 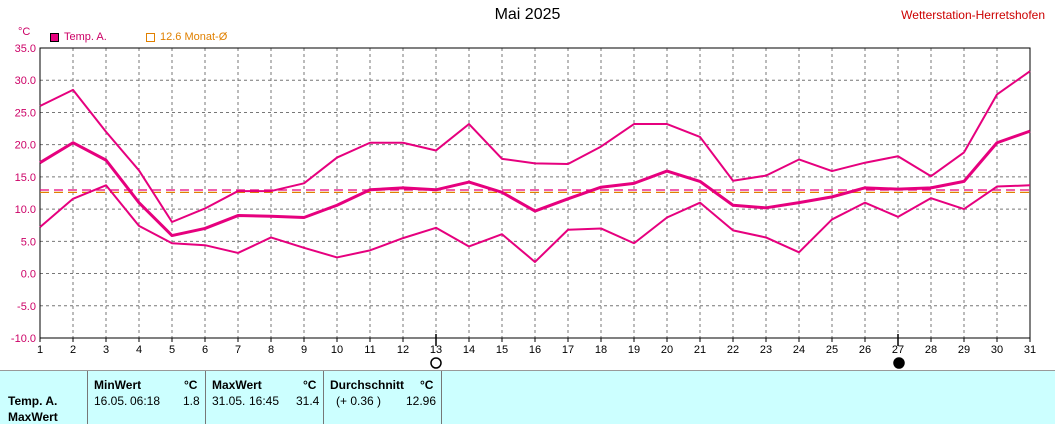 I want to click on x-tick-label: 23, so click(x=766, y=350).